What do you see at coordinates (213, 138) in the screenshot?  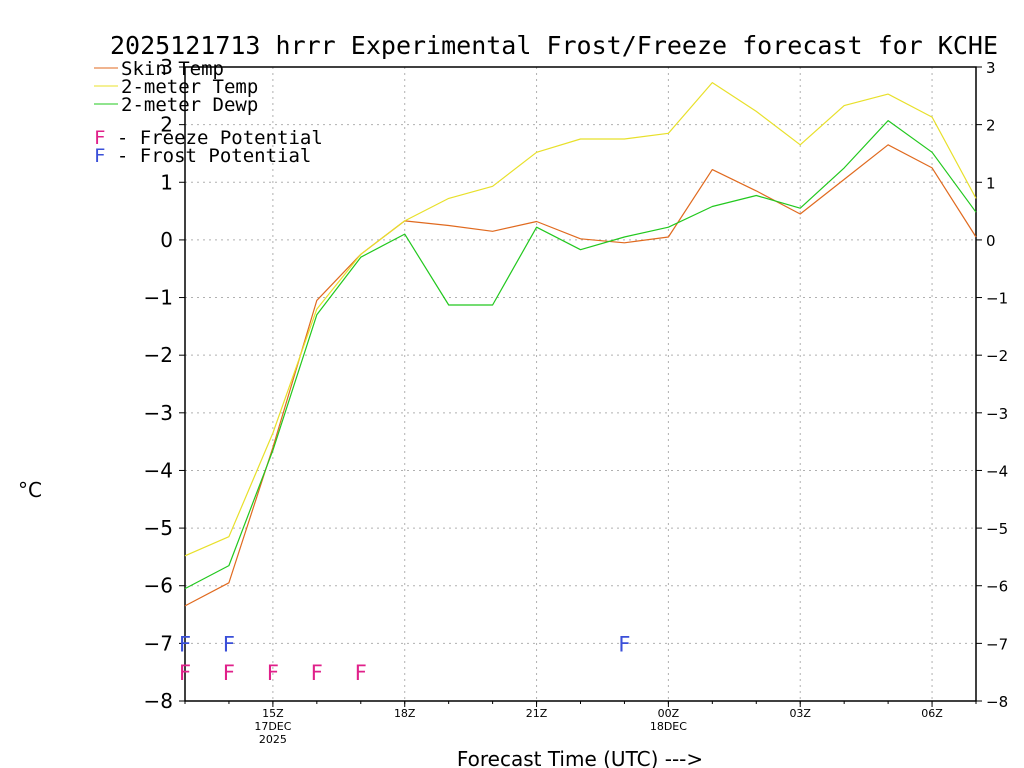 I see `freeze-potential-text: - Freeze Potential` at bounding box center [213, 138].